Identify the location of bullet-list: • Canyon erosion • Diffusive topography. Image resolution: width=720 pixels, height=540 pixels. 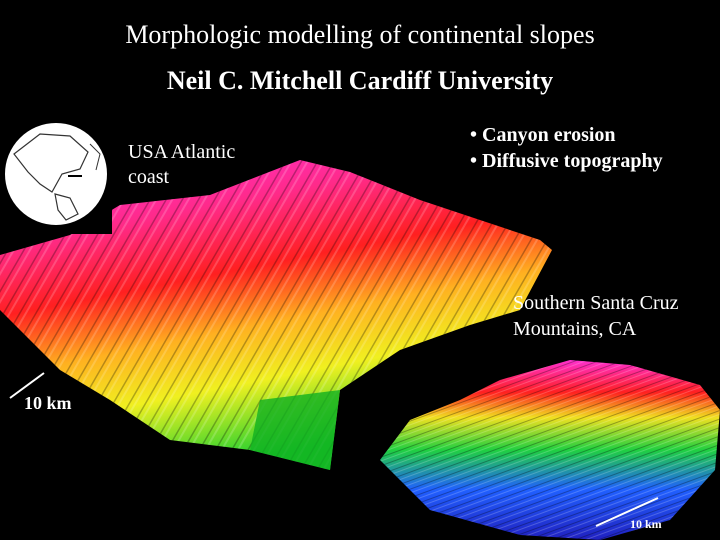
(566, 148).